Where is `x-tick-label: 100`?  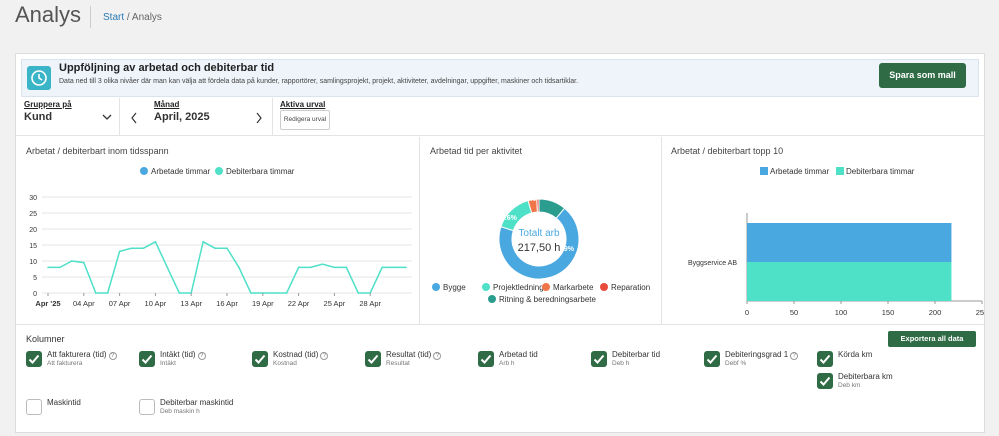
x-tick-label: 100 is located at coordinates (841, 312).